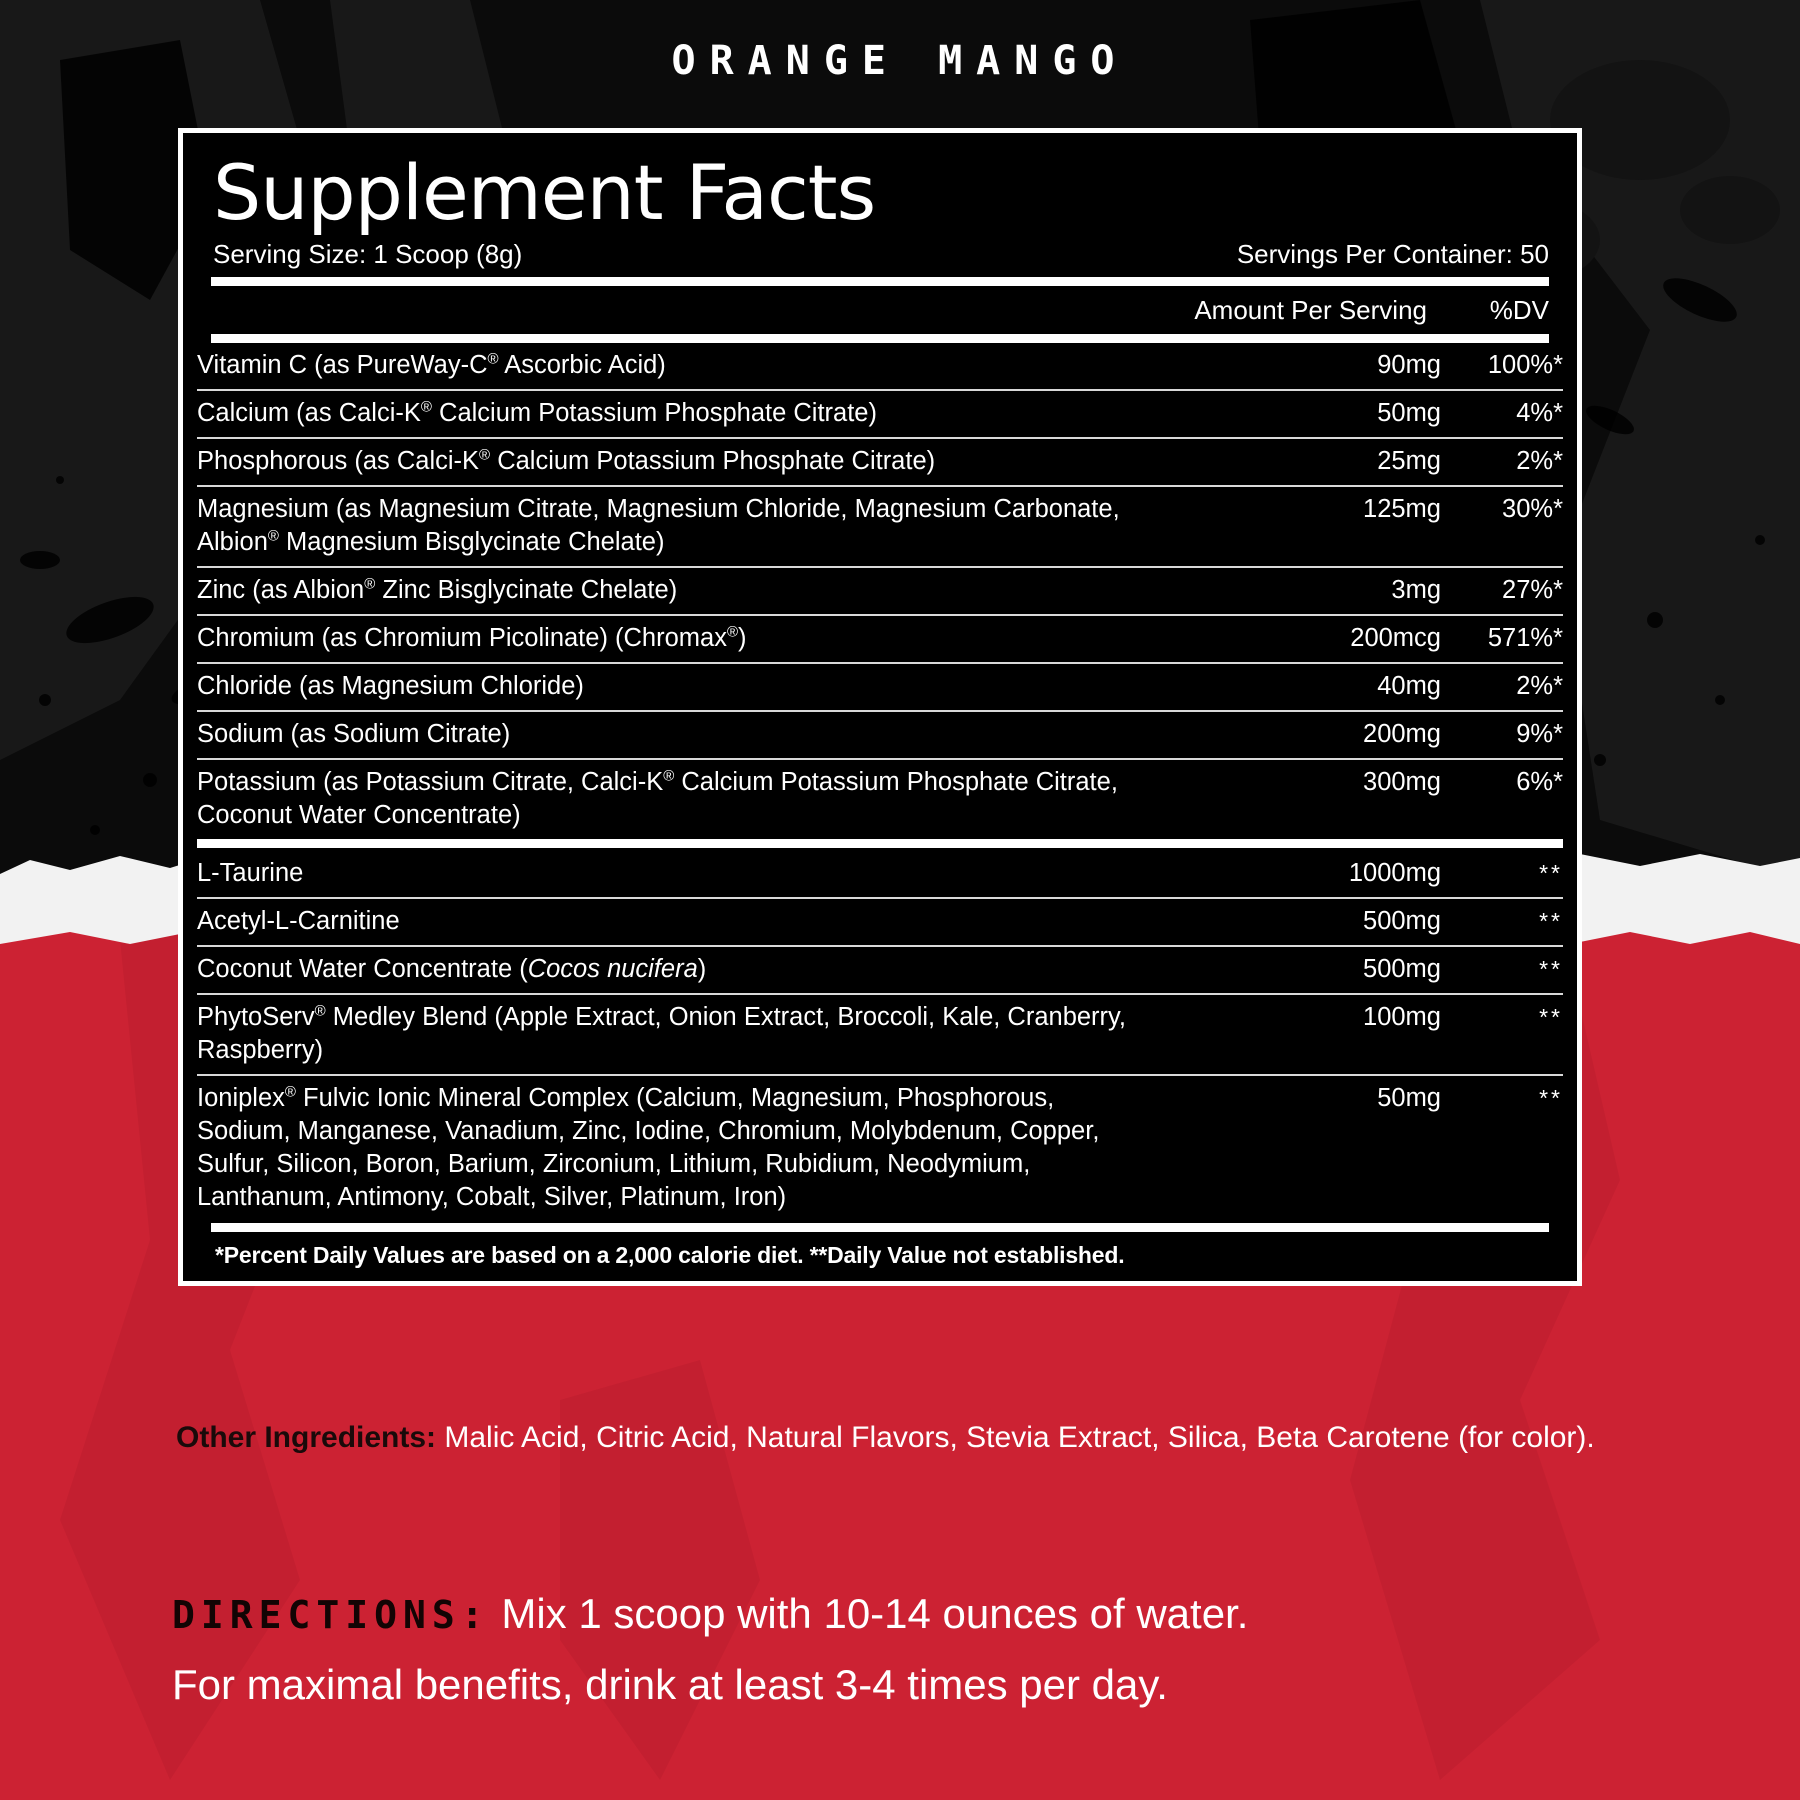 Image resolution: width=1800 pixels, height=1800 pixels. Describe the element at coordinates (1525, 365) in the screenshot. I see `nutrient-daily-value: 100%*` at that location.